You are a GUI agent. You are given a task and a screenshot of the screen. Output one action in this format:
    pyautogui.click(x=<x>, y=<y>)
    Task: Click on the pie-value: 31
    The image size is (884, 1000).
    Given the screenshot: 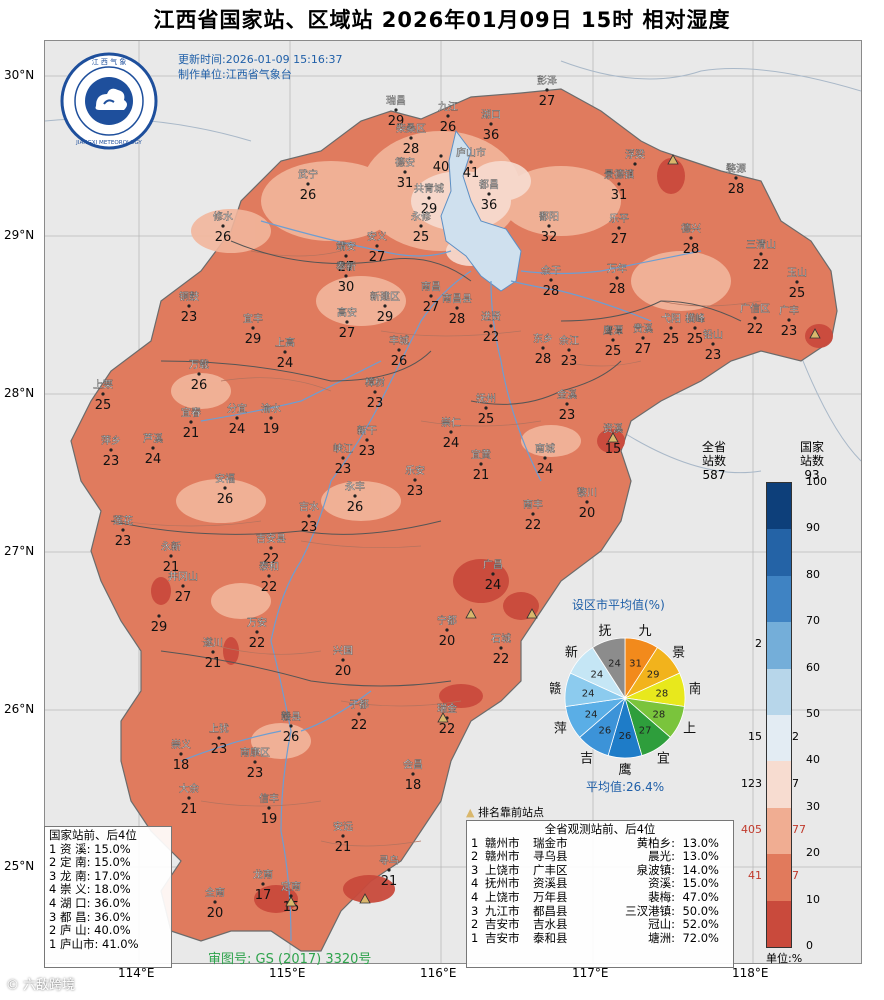 What is the action you would take?
    pyautogui.click(x=635, y=663)
    